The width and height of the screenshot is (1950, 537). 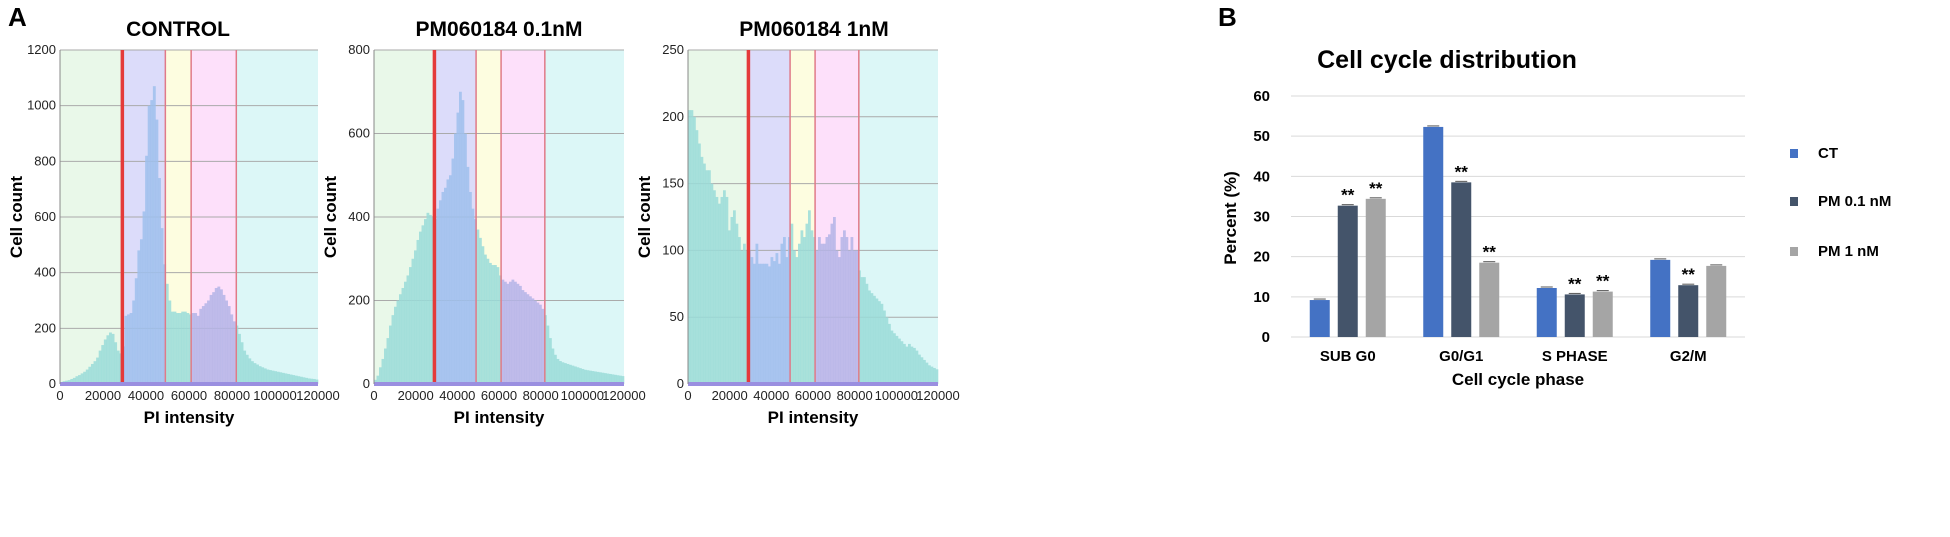 I want to click on x-tick-label: 0, so click(x=373, y=395).